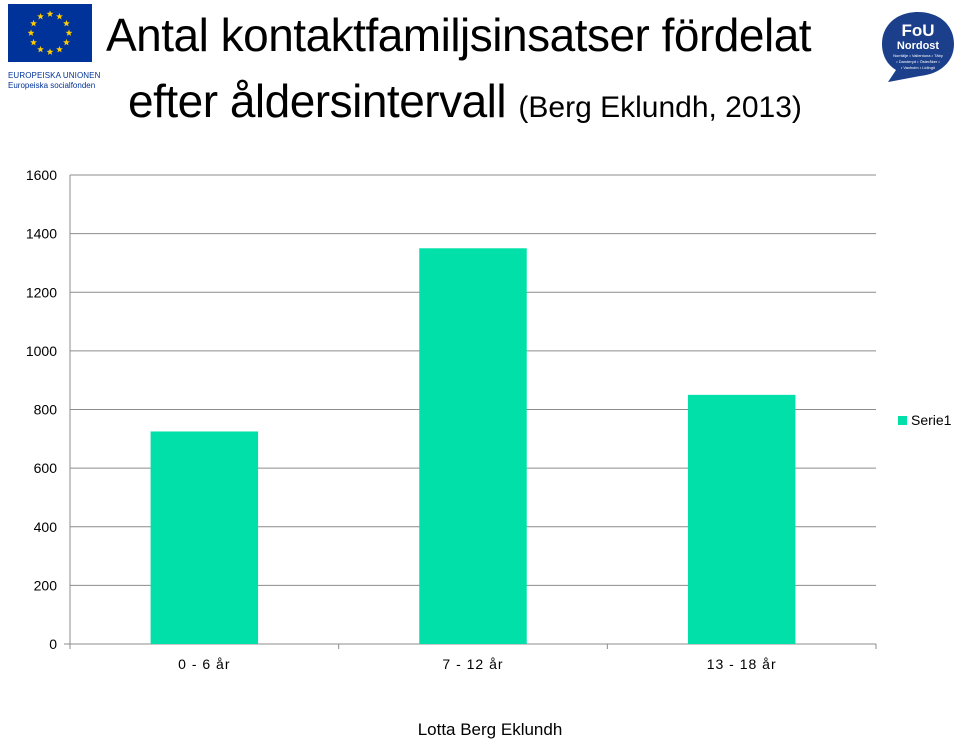 This screenshot has height=740, width=960. Describe the element at coordinates (931, 420) in the screenshot. I see `legend-label: Serie1` at that location.